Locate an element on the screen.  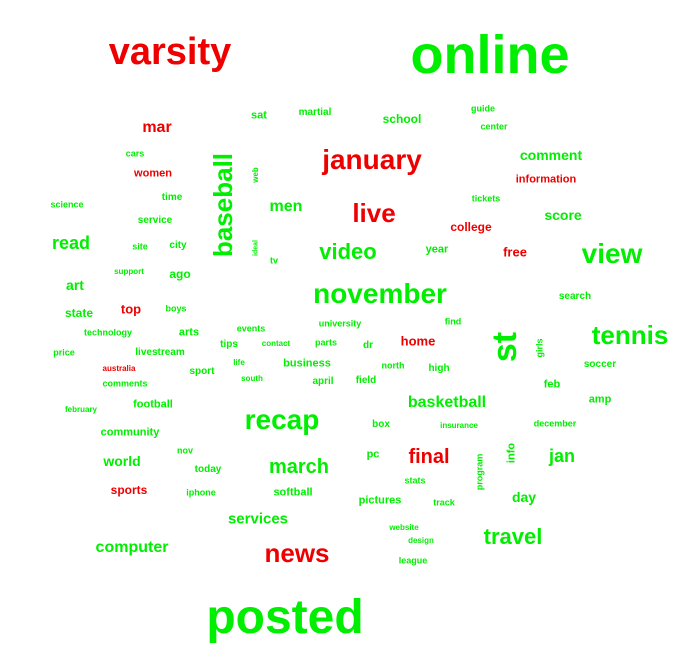
cloud-word-posted: posted is located at coordinates (285, 617).